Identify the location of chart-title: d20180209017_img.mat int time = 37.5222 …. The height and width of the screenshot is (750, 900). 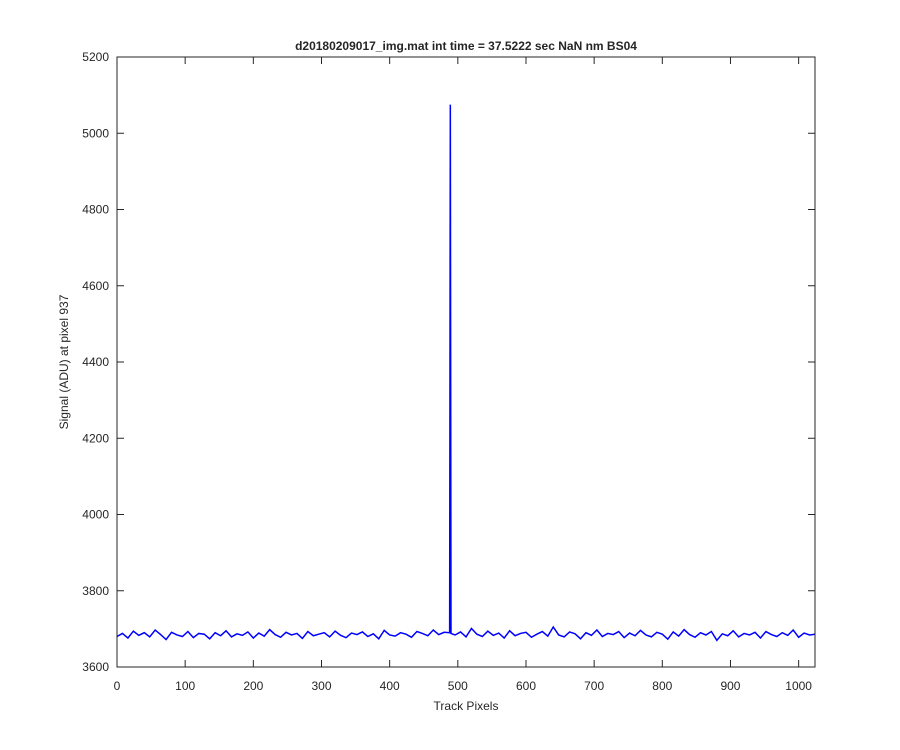
(466, 46).